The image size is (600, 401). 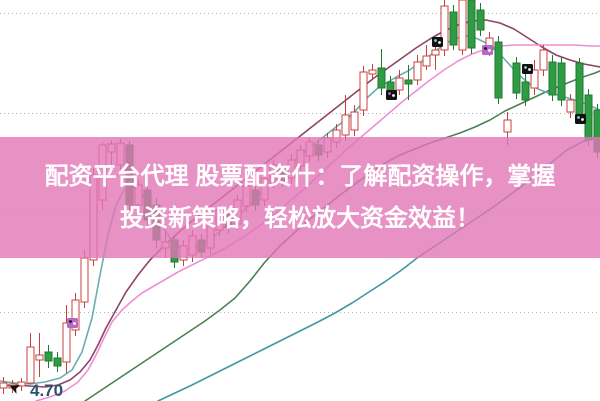 I want to click on price-label: 4.70, so click(x=47, y=390).